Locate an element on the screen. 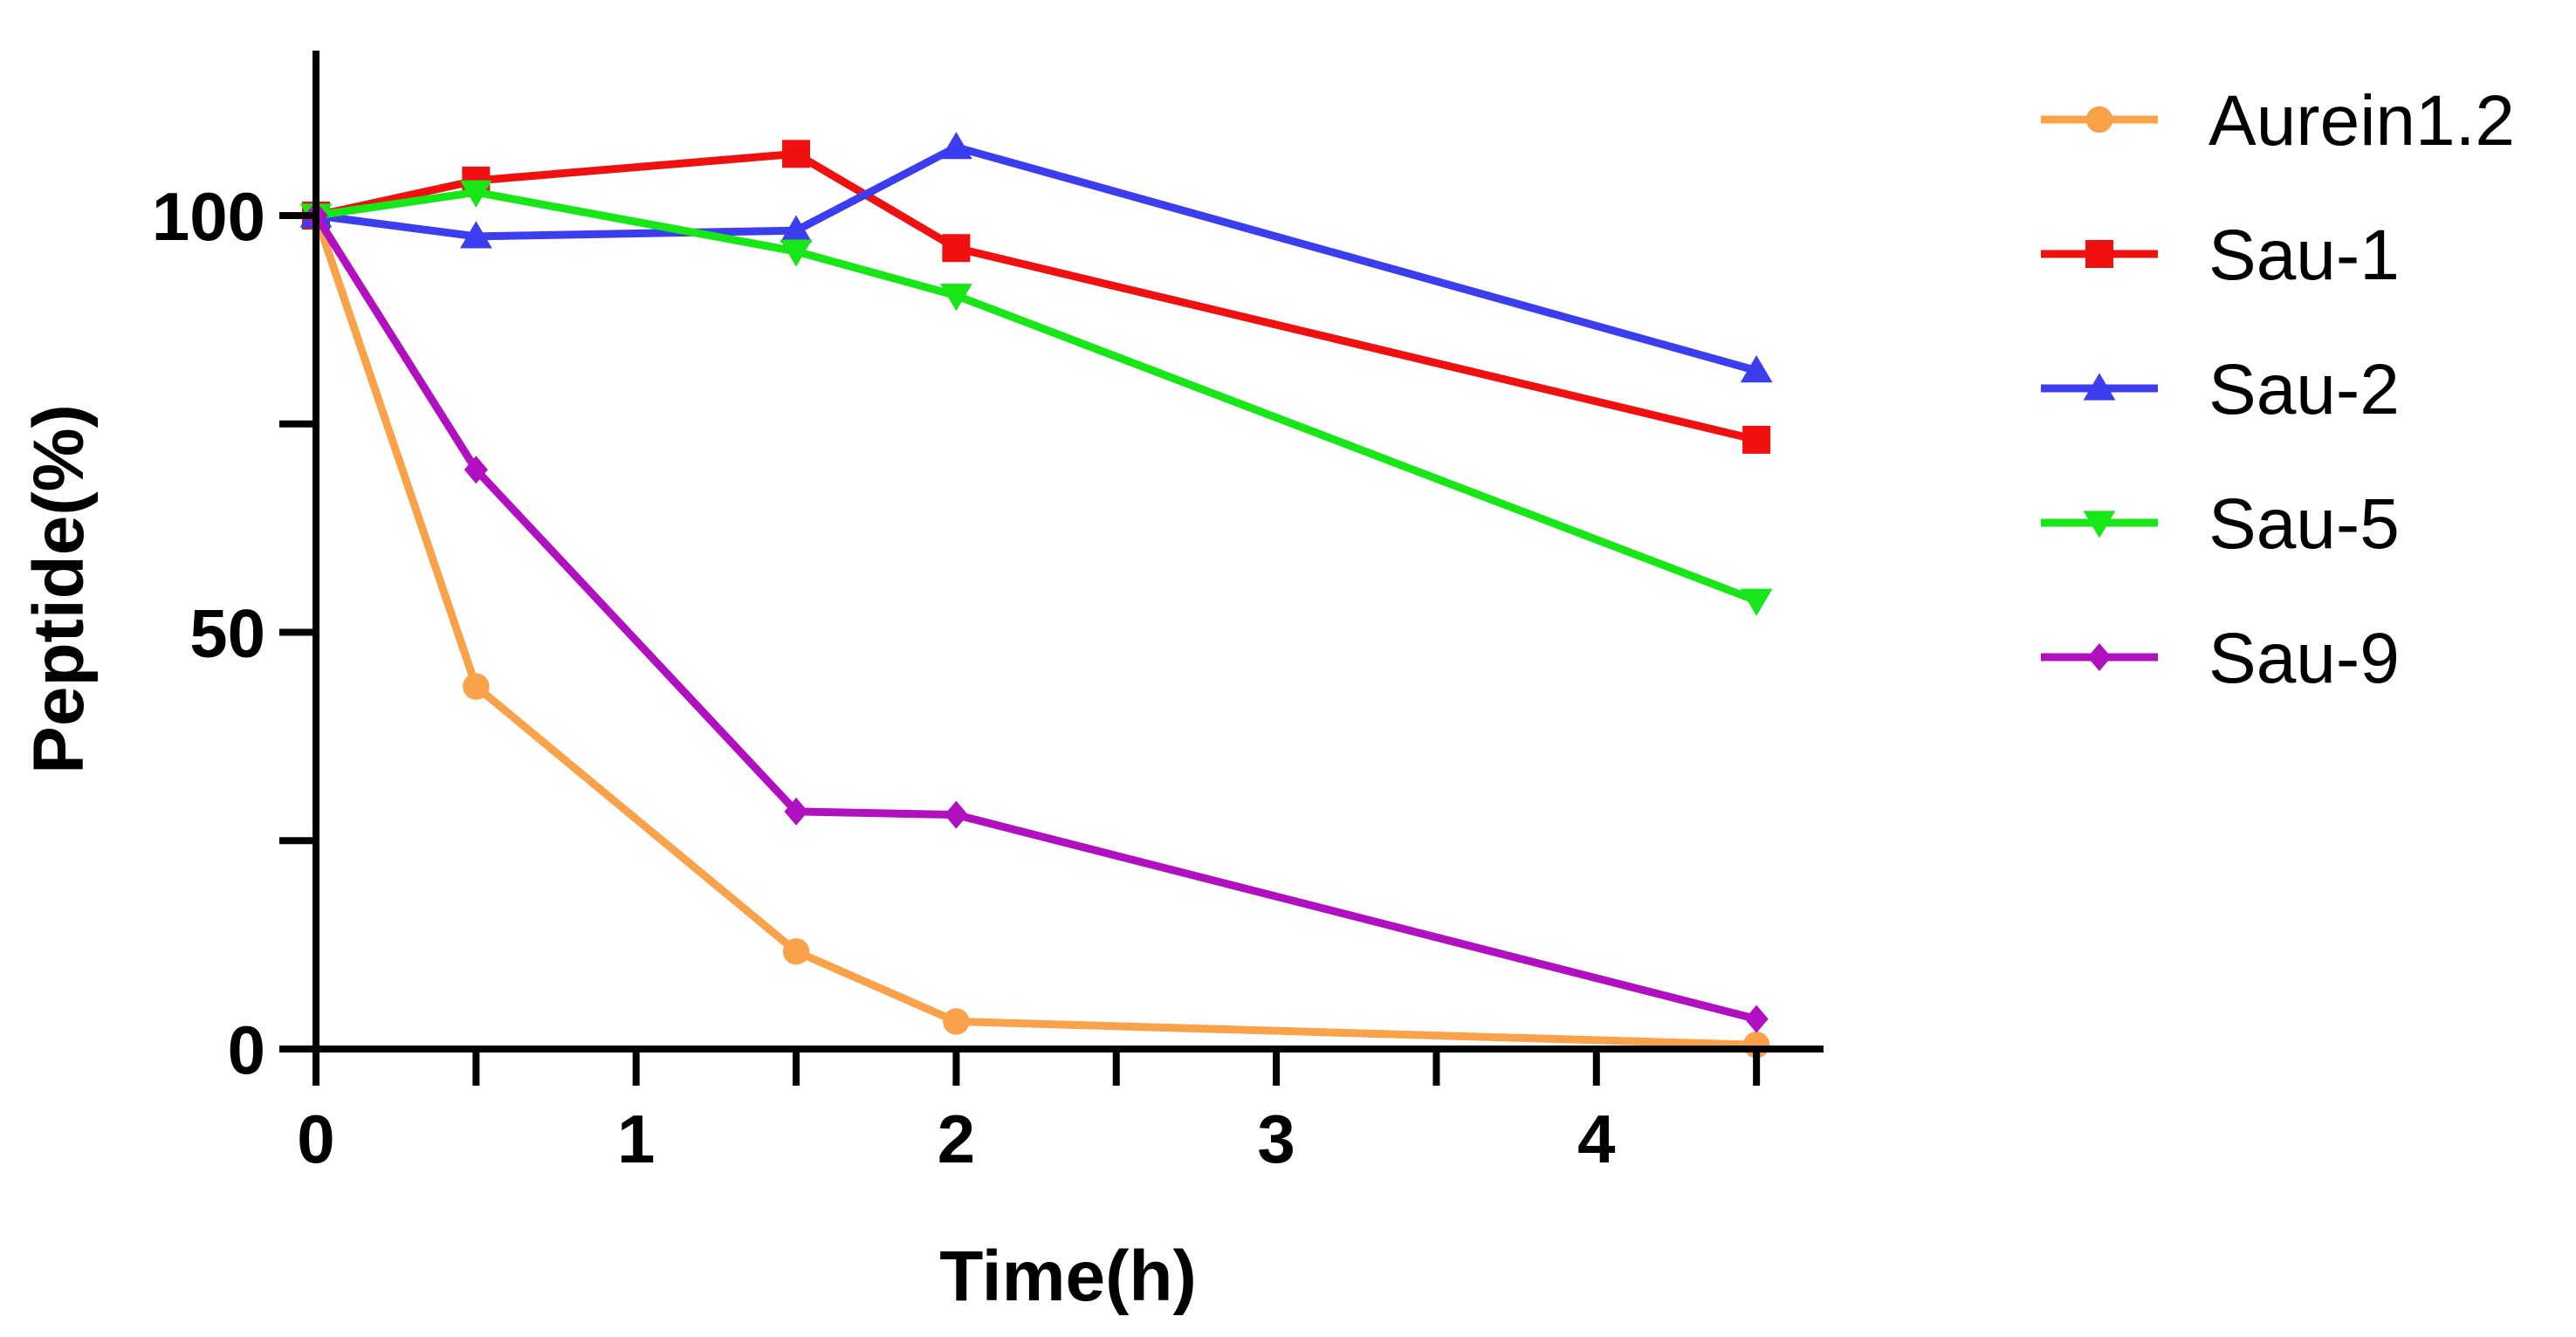  x-tick-label-3: 3 is located at coordinates (1276, 1138).